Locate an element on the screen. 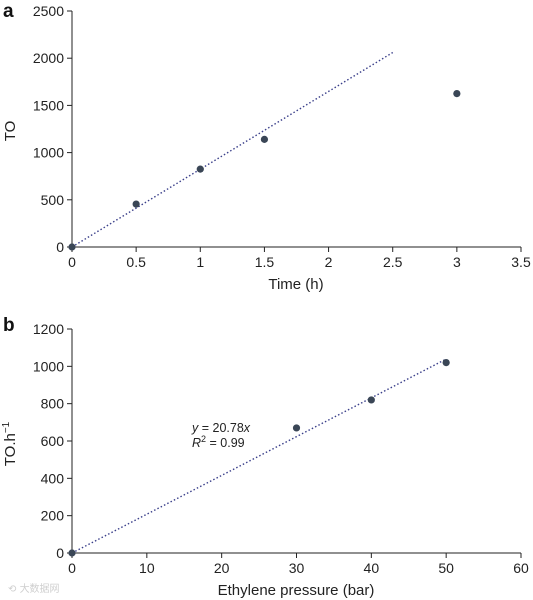  panel-b-letter: b is located at coordinates (9, 325).